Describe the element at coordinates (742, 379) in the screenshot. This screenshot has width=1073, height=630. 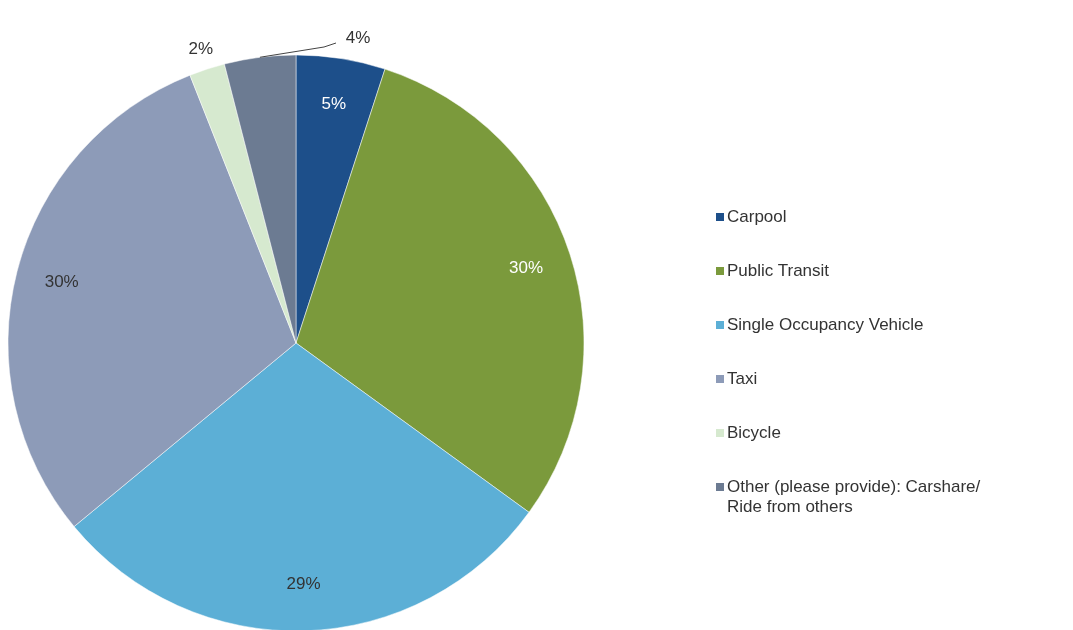
I see `legend-label: Taxi` at that location.